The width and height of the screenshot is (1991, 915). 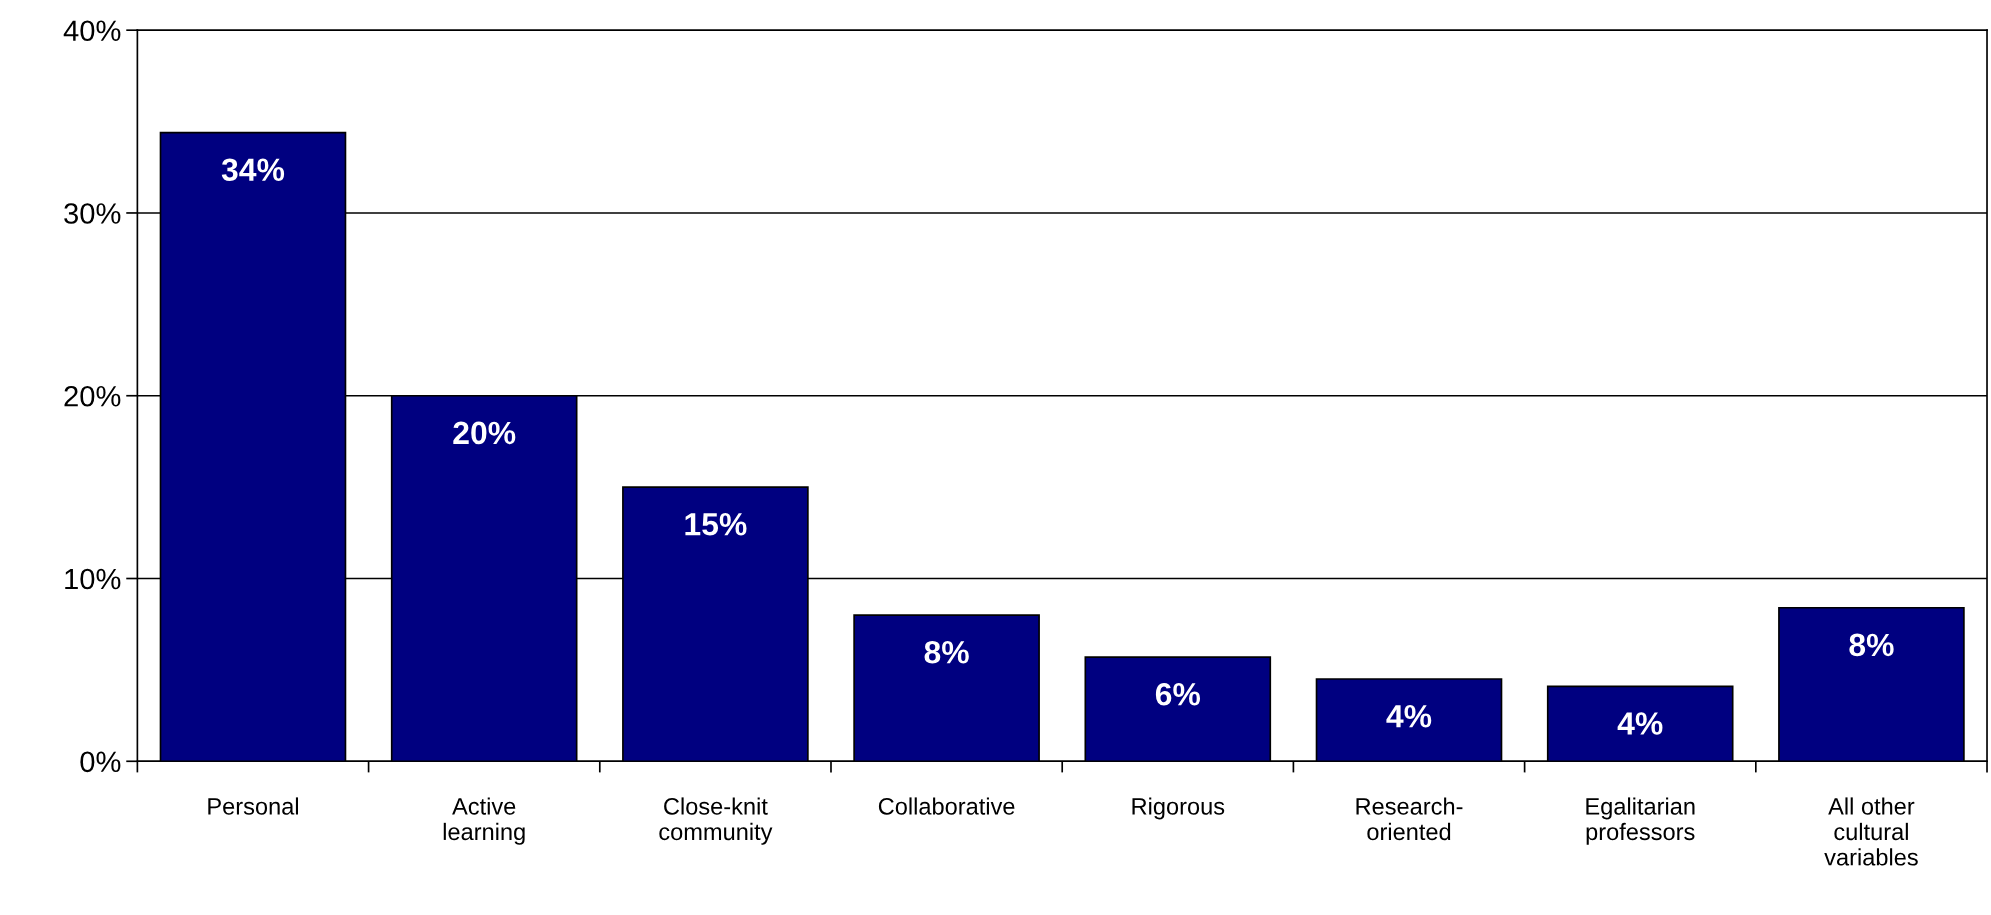 I want to click on y-tick-label: 0%, so click(x=100, y=762).